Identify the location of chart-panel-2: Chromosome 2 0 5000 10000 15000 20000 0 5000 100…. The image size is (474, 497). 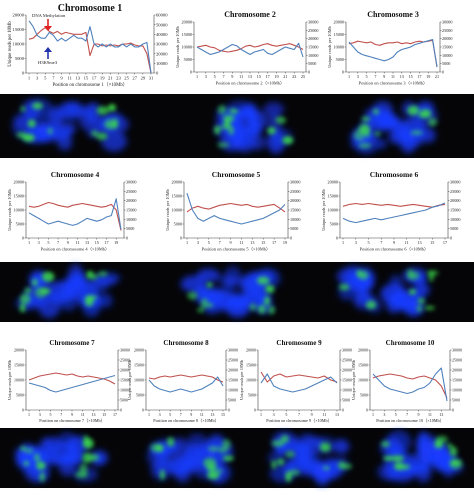
(246, 47).